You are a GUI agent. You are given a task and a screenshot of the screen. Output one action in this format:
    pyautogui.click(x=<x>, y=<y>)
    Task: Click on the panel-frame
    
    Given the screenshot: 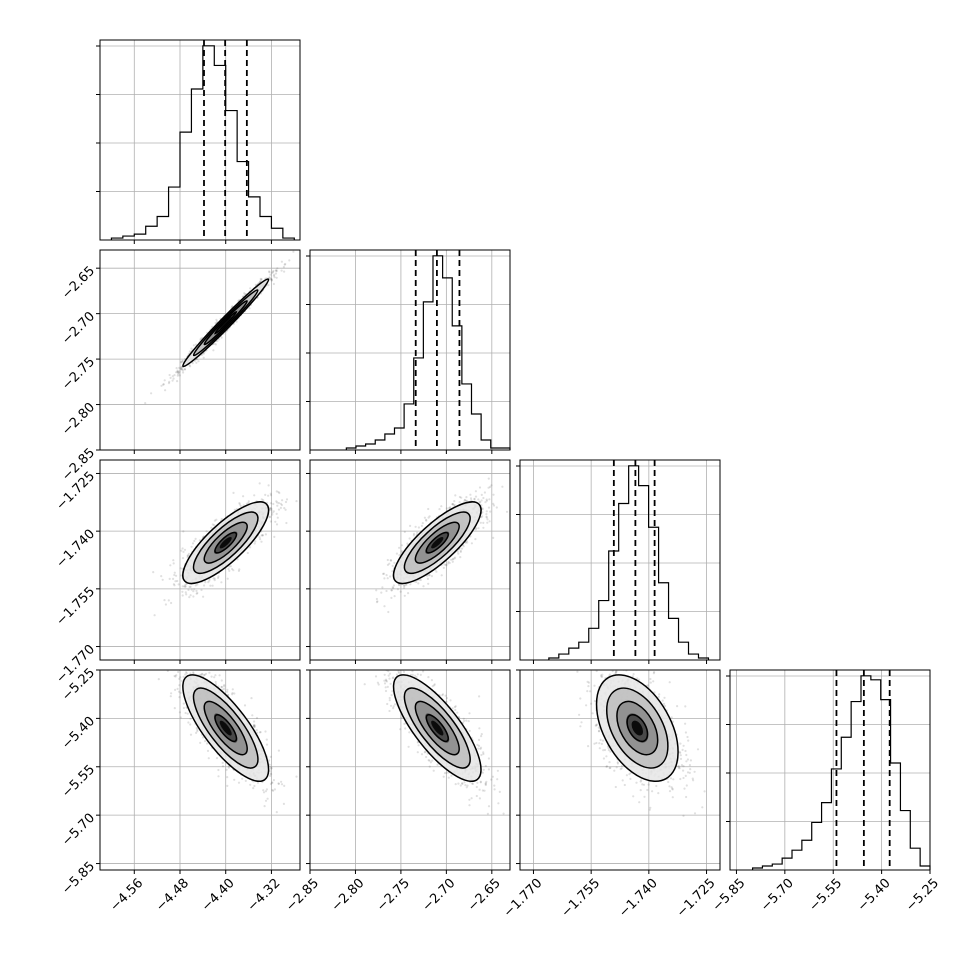 What is the action you would take?
    pyautogui.click(x=200, y=350)
    